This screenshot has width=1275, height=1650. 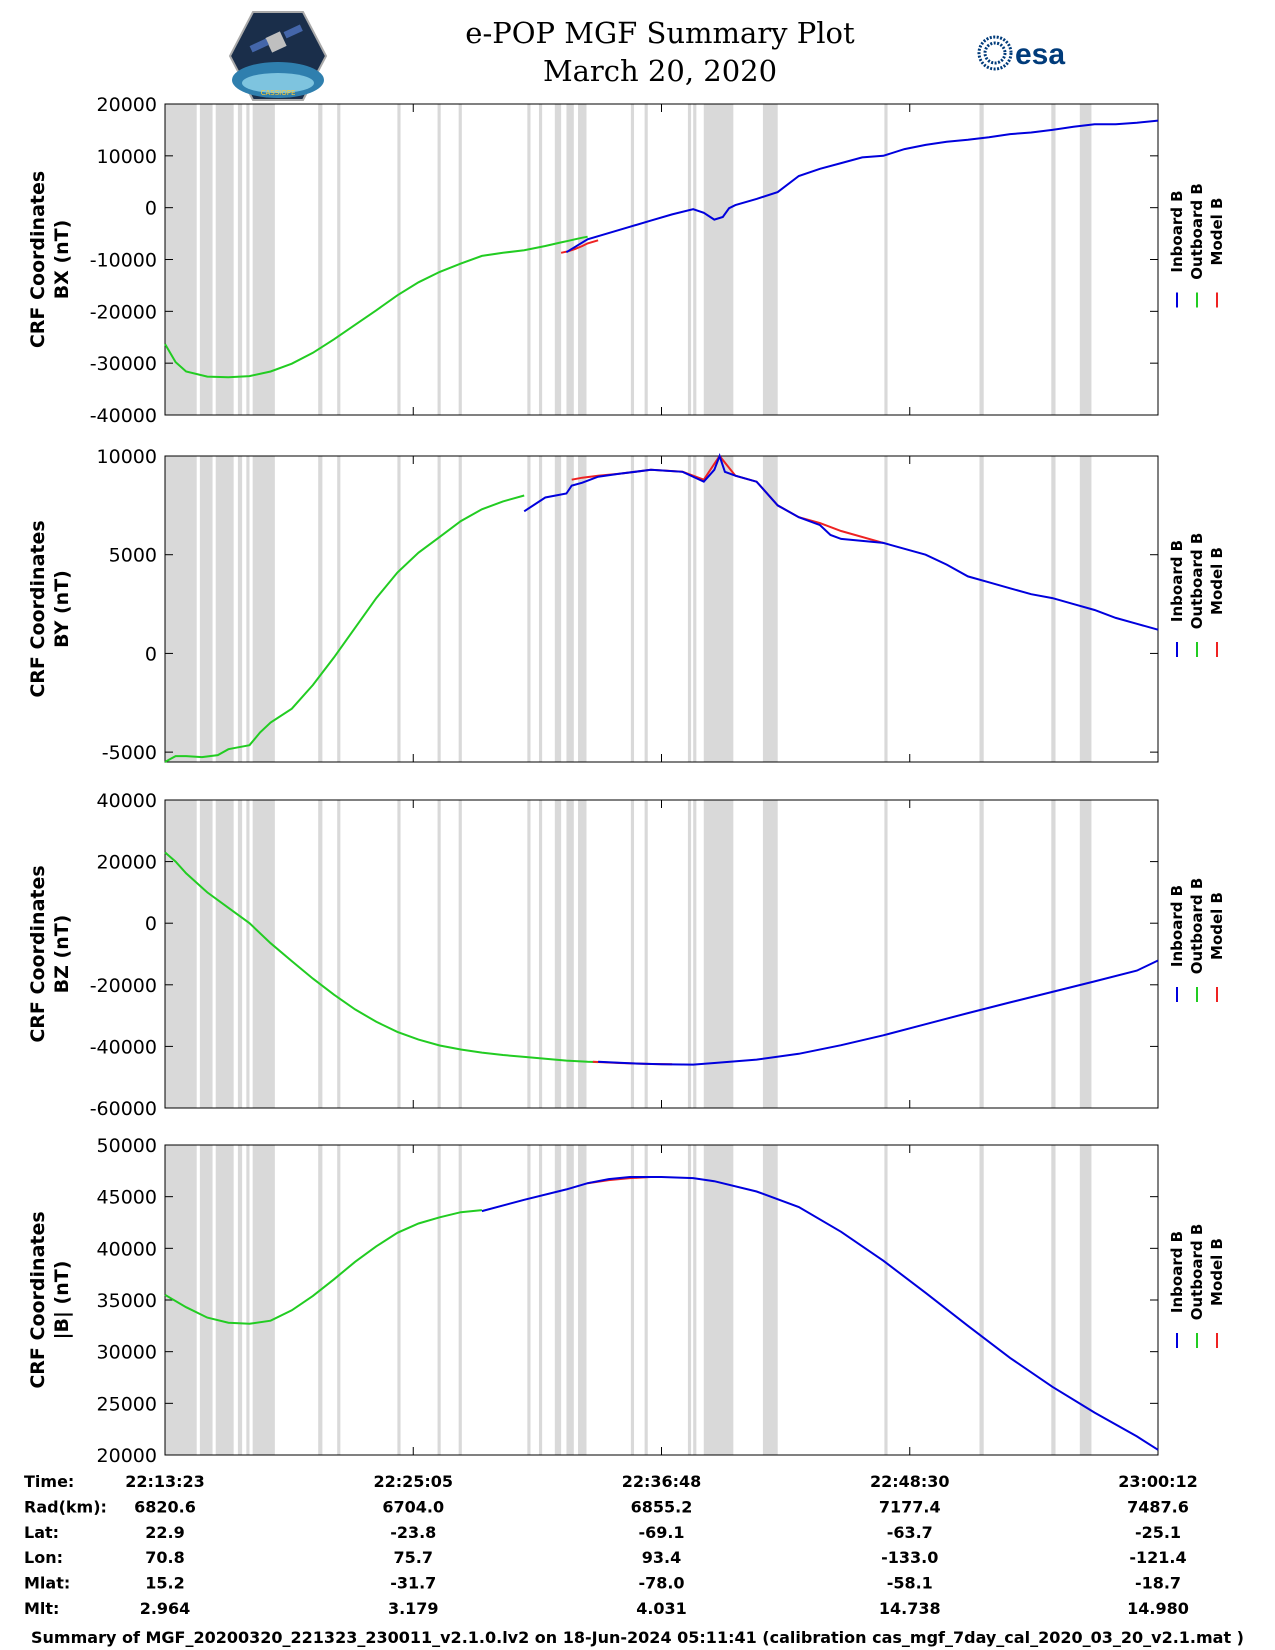 What do you see at coordinates (413, 1506) in the screenshot?
I see `table-cell: 6704.0` at bounding box center [413, 1506].